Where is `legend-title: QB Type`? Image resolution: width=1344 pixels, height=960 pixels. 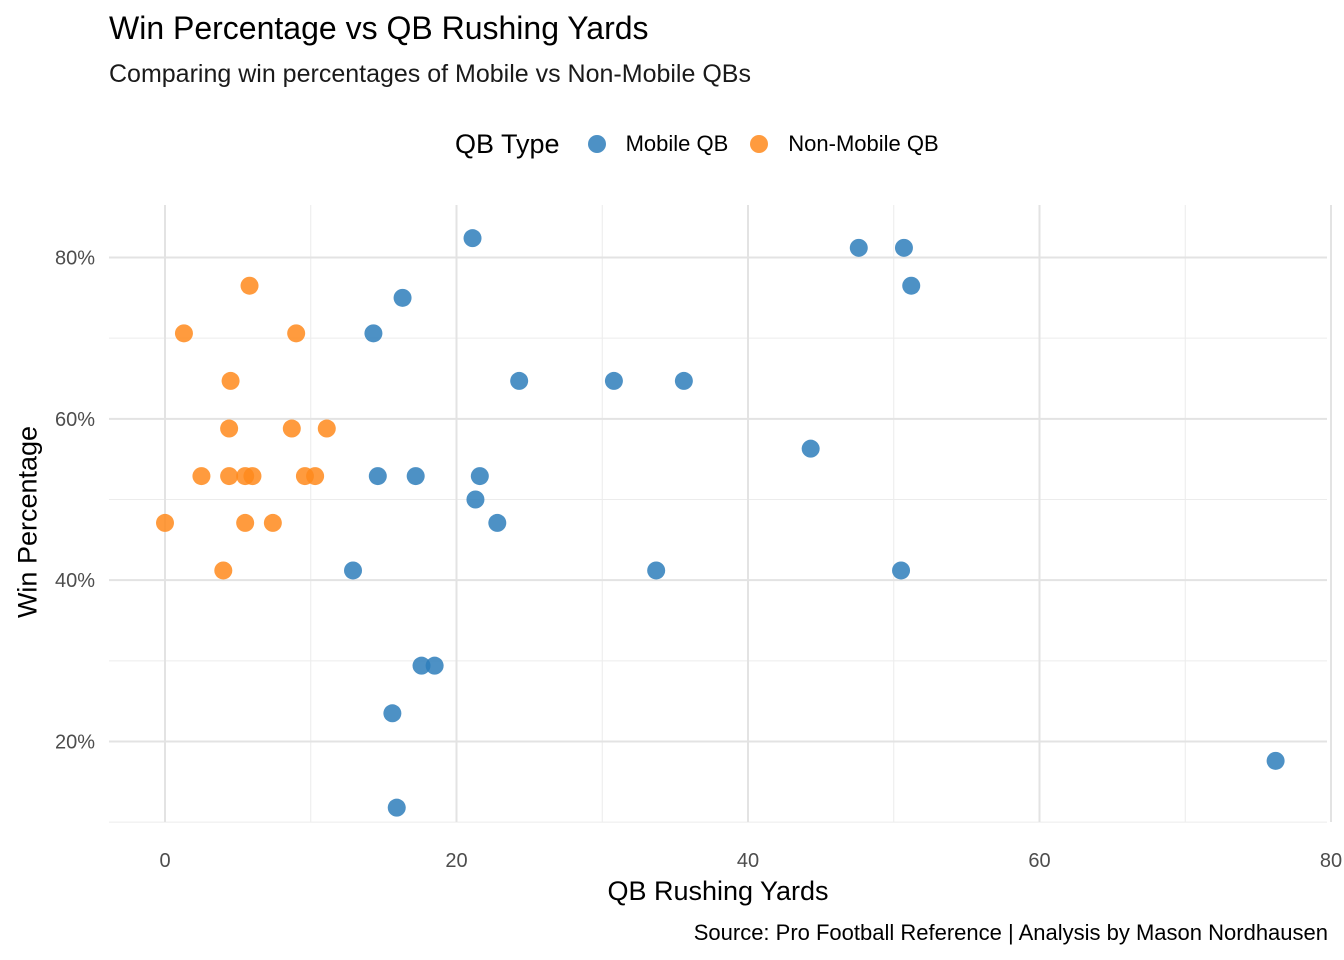
legend-title: QB Type is located at coordinates (507, 143).